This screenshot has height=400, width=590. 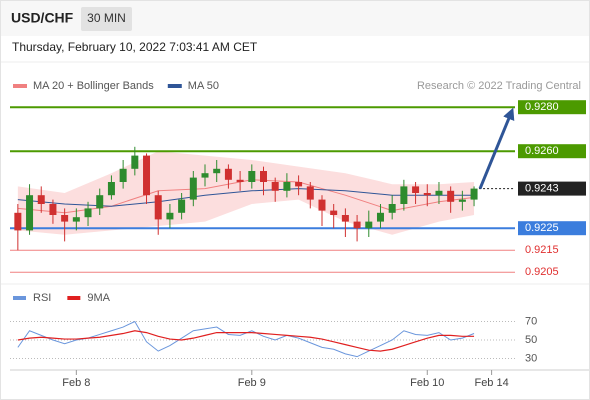 What do you see at coordinates (491, 383) in the screenshot?
I see `x-tick-label: Feb 14` at bounding box center [491, 383].